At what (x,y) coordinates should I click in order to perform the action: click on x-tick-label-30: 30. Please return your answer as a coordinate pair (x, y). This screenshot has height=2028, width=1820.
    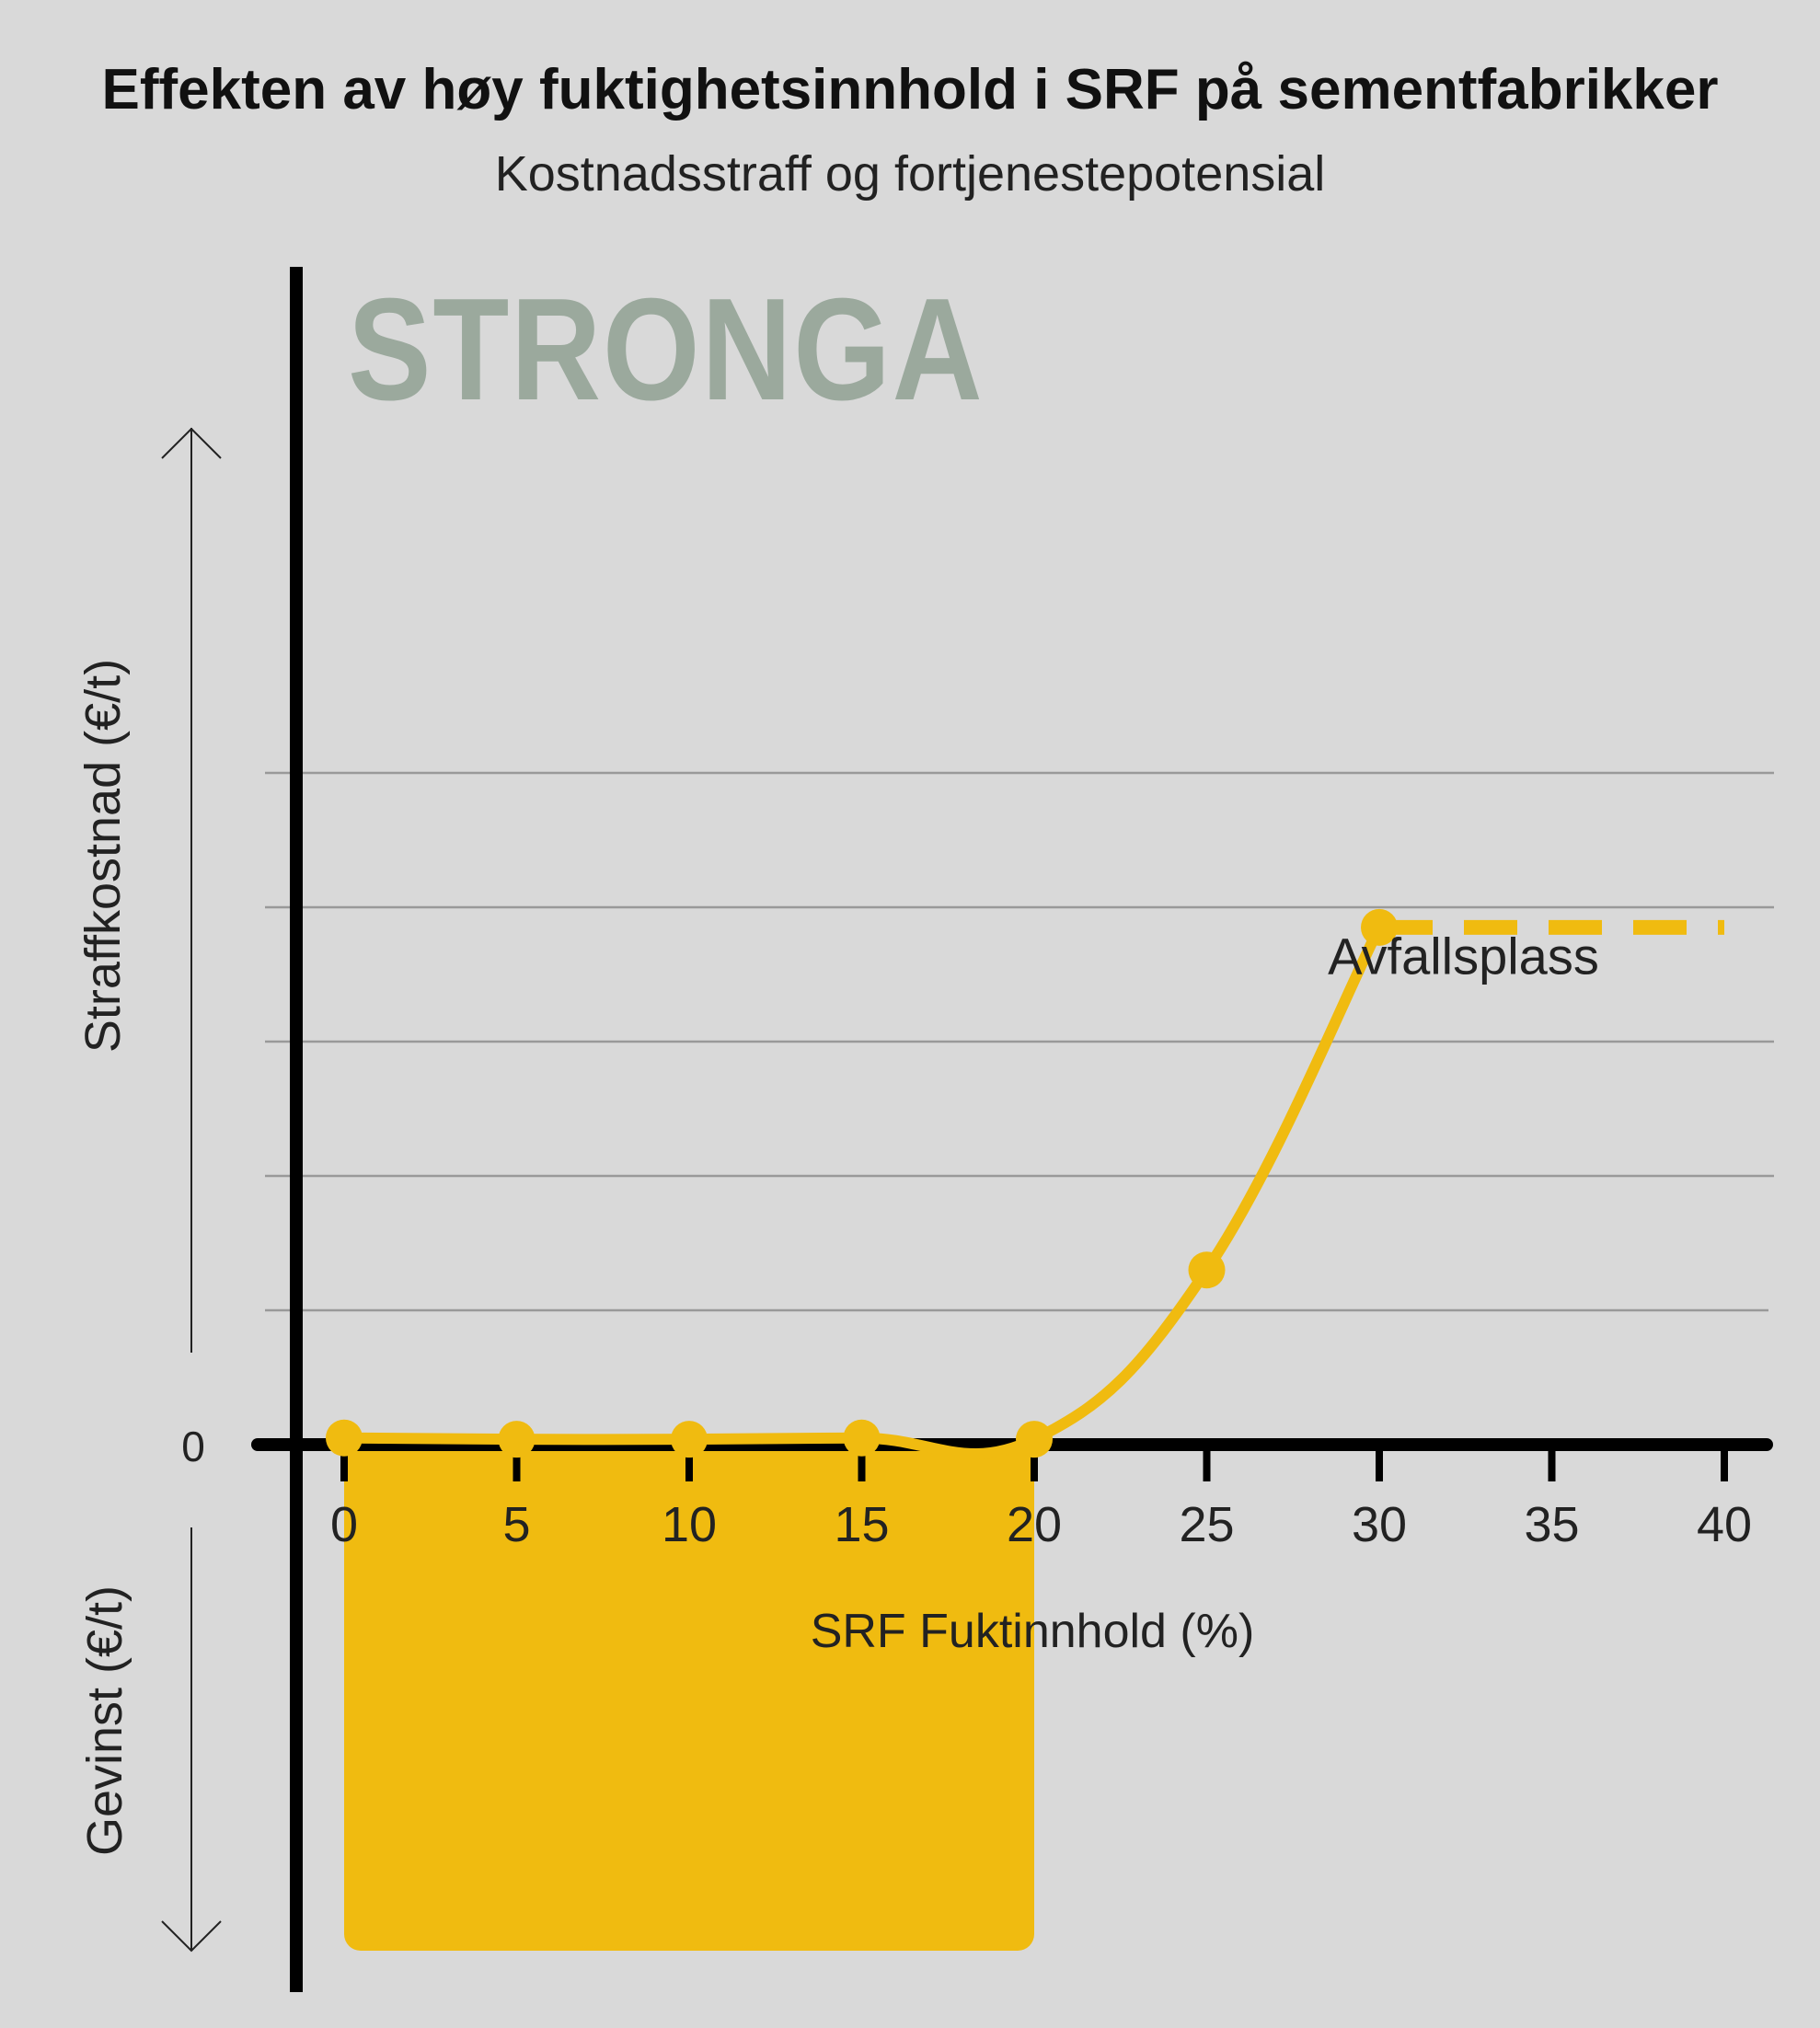
    Looking at the image, I should click on (1379, 1524).